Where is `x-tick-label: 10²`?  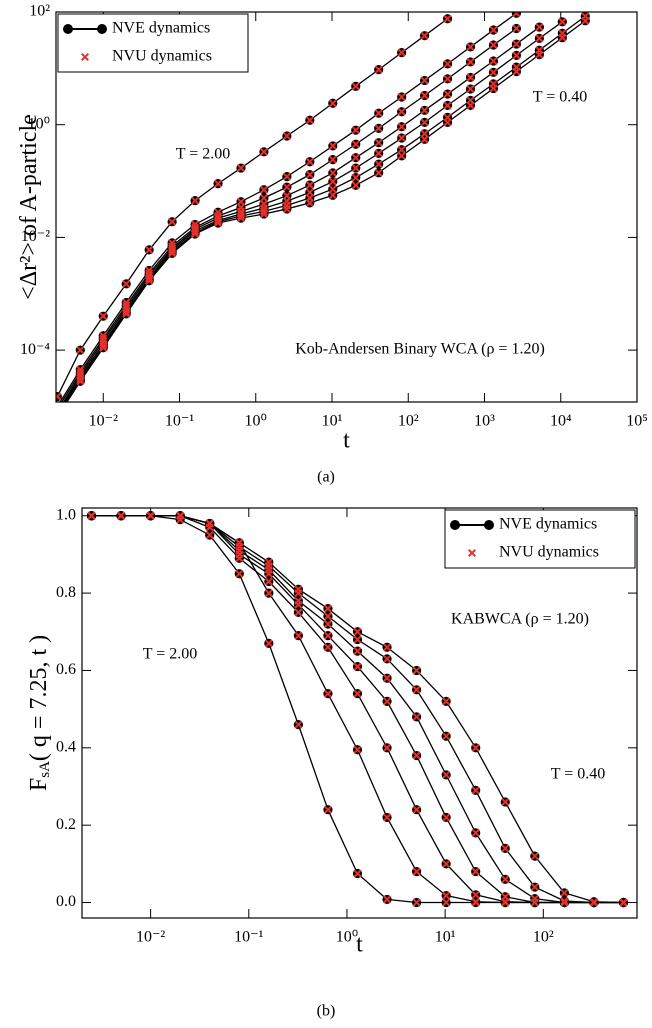
x-tick-label: 10² is located at coordinates (543, 937).